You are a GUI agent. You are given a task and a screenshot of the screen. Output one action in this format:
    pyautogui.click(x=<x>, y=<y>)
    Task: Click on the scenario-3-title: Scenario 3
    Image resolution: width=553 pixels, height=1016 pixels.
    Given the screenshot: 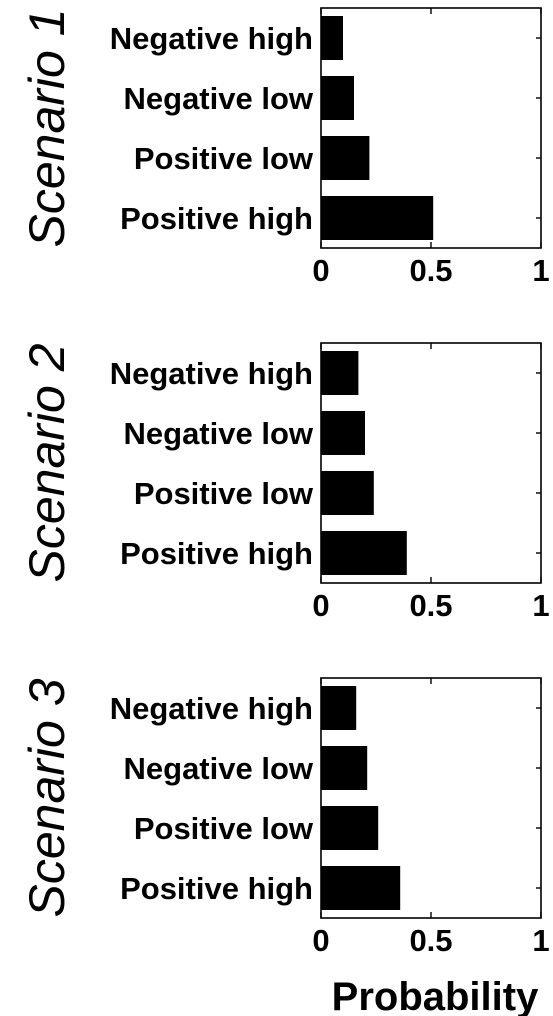 What is the action you would take?
    pyautogui.click(x=47, y=797)
    